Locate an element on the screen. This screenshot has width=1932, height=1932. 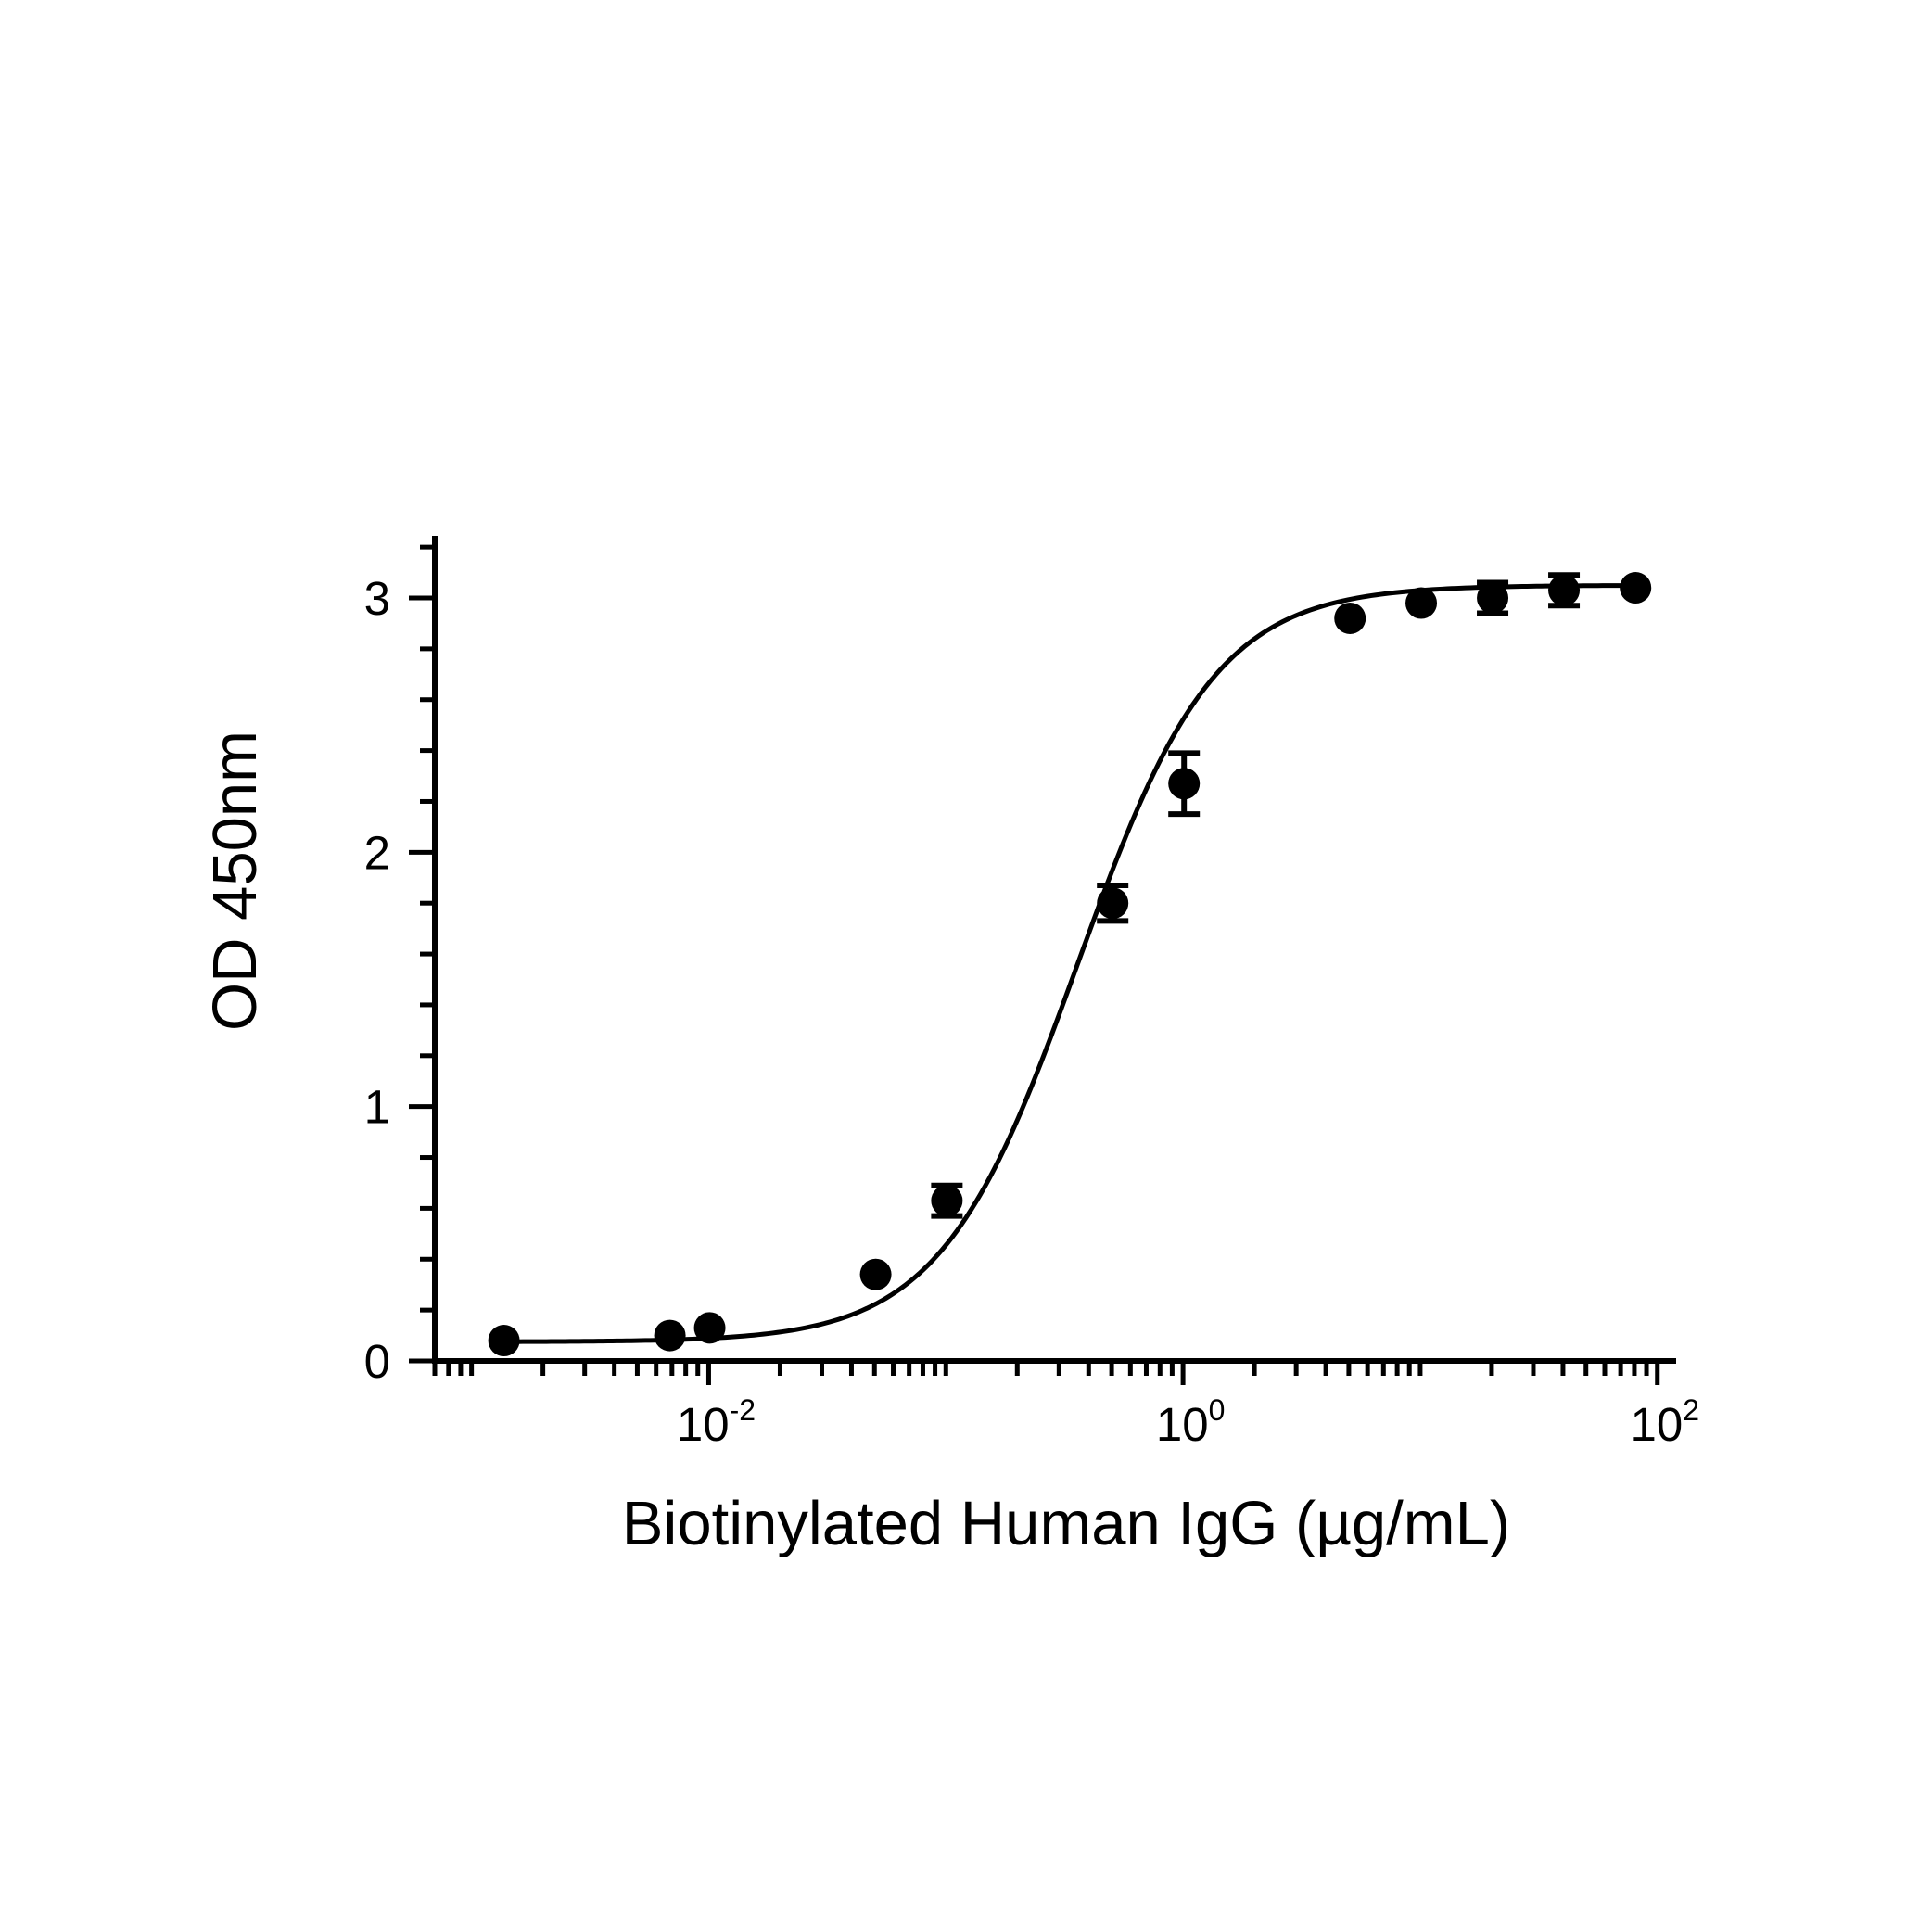
y-axis-ticks is located at coordinates (422, 954).